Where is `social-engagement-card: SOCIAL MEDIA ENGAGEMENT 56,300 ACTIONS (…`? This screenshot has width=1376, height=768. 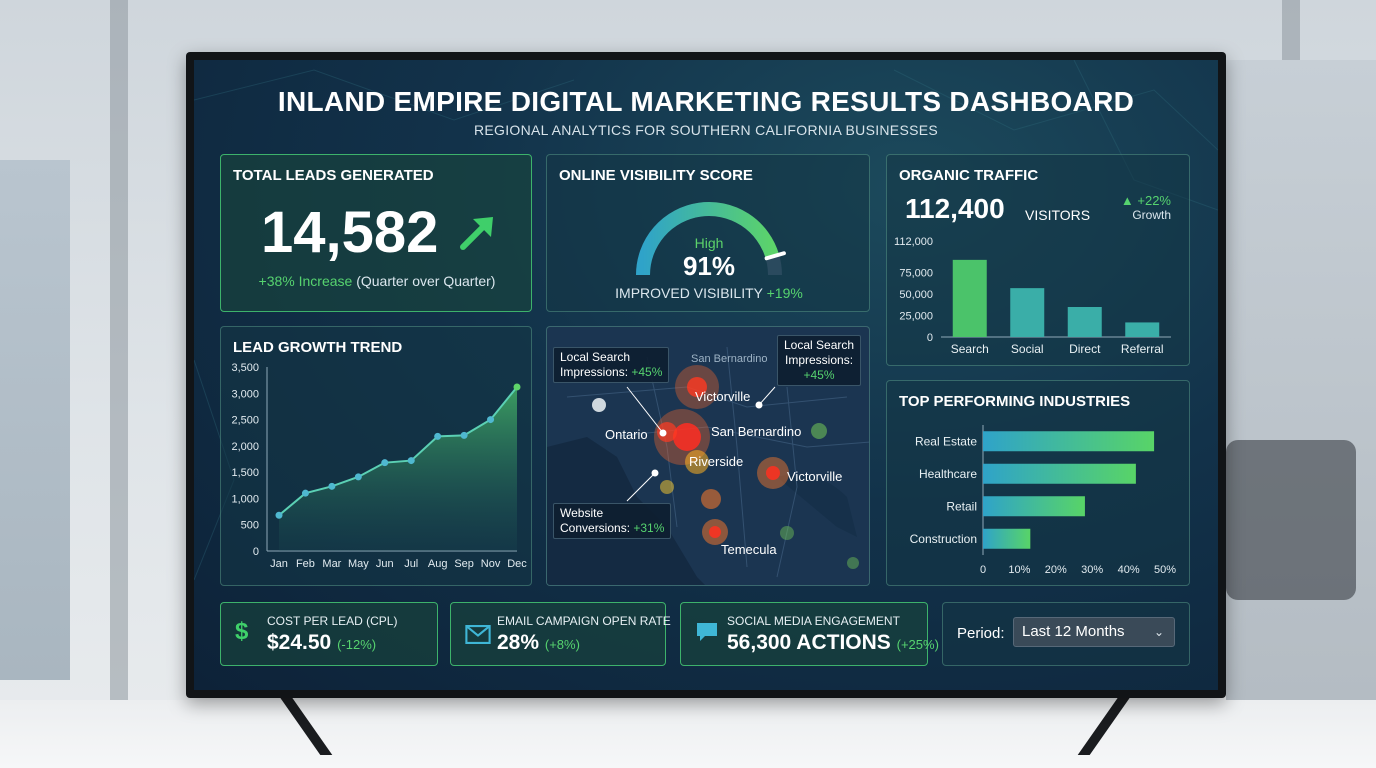 social-engagement-card: SOCIAL MEDIA ENGAGEMENT 56,300 ACTIONS (… is located at coordinates (809, 634).